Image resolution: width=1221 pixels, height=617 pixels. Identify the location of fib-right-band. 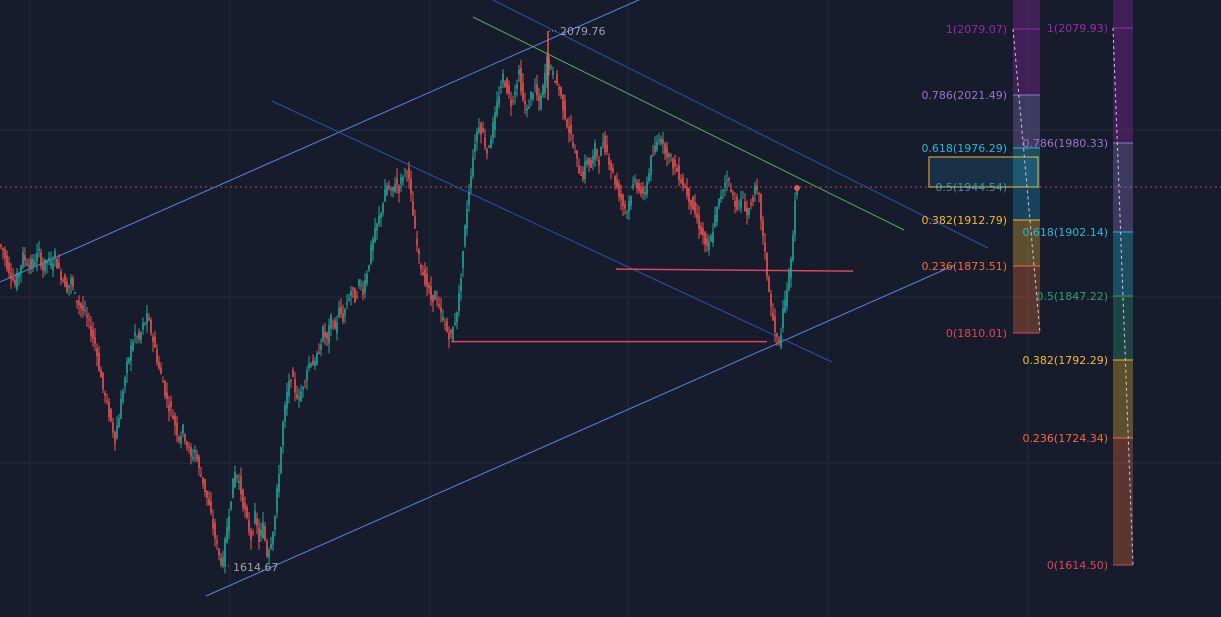
(1123, 264).